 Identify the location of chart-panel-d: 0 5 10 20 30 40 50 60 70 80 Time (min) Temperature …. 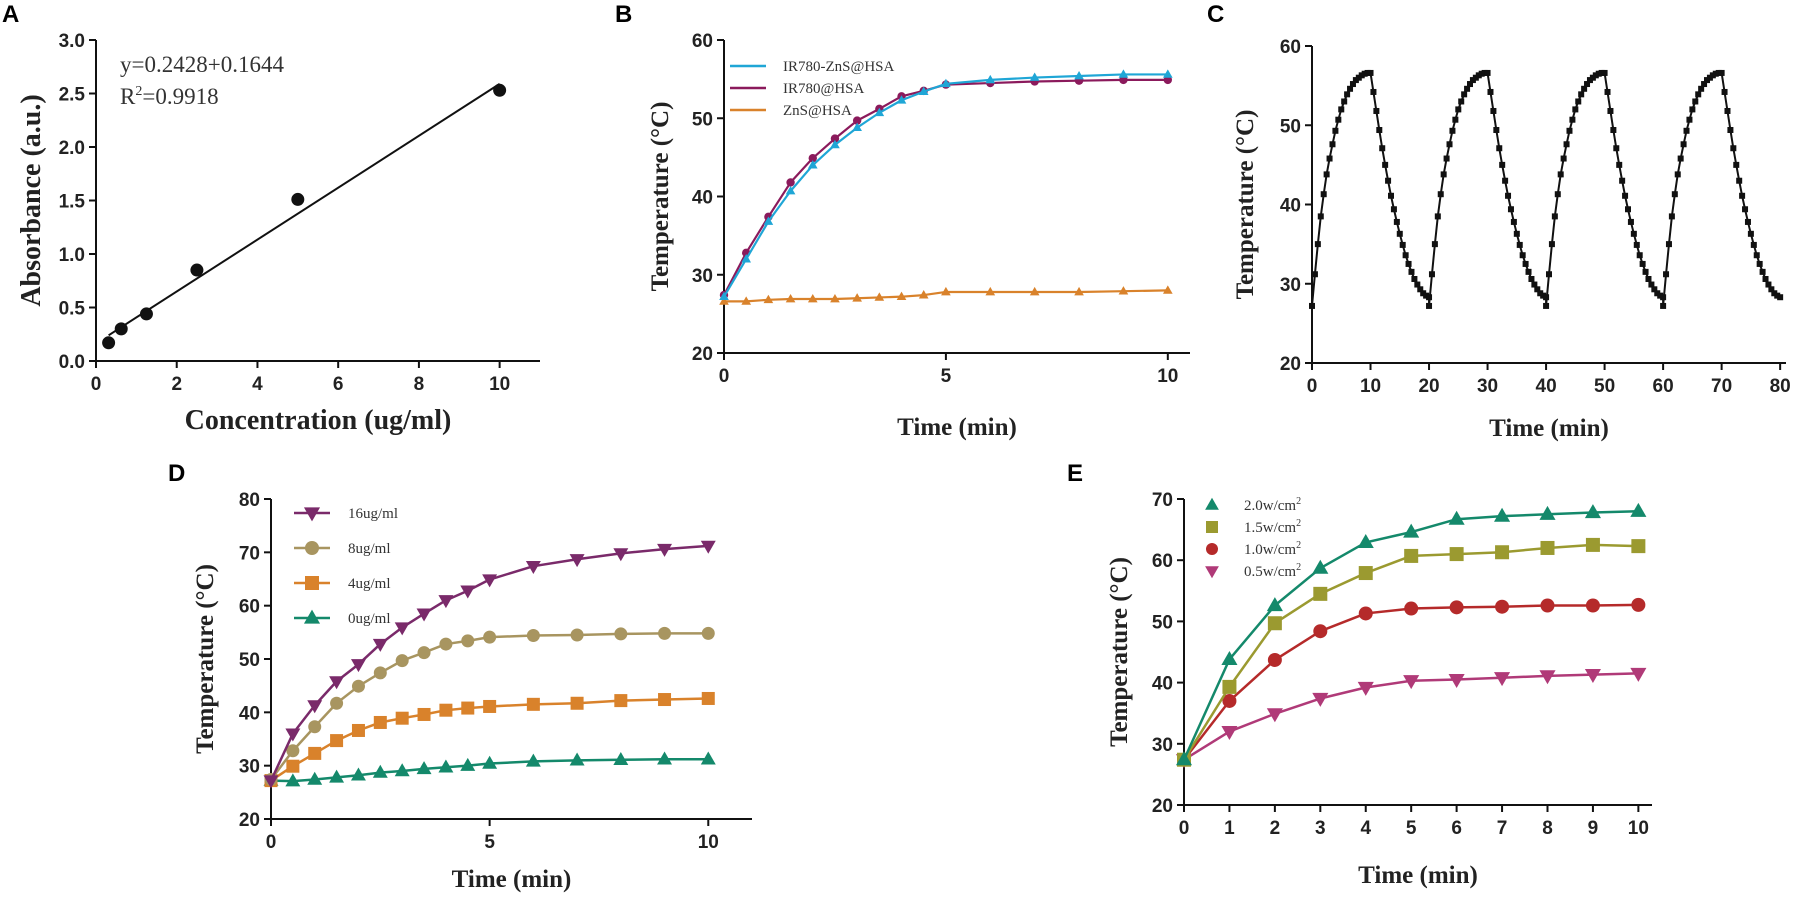
(472, 691).